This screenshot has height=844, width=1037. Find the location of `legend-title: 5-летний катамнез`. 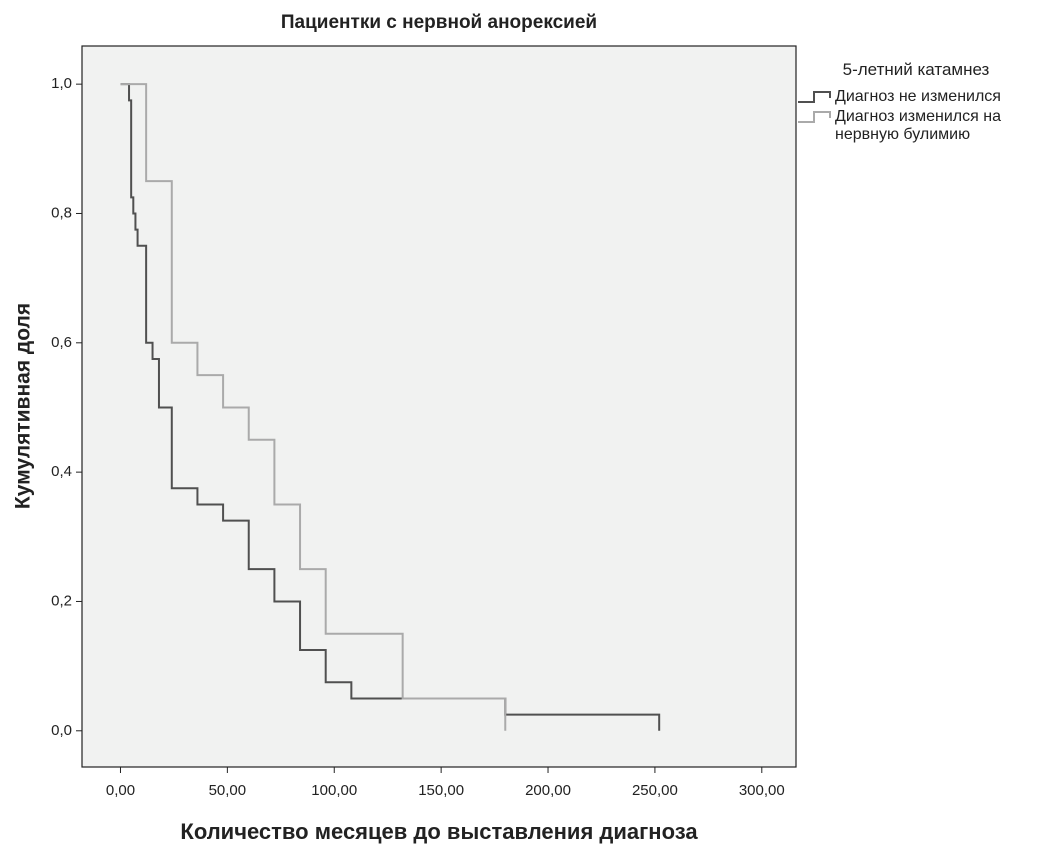

legend-title: 5-летний катамнез is located at coordinates (916, 69).